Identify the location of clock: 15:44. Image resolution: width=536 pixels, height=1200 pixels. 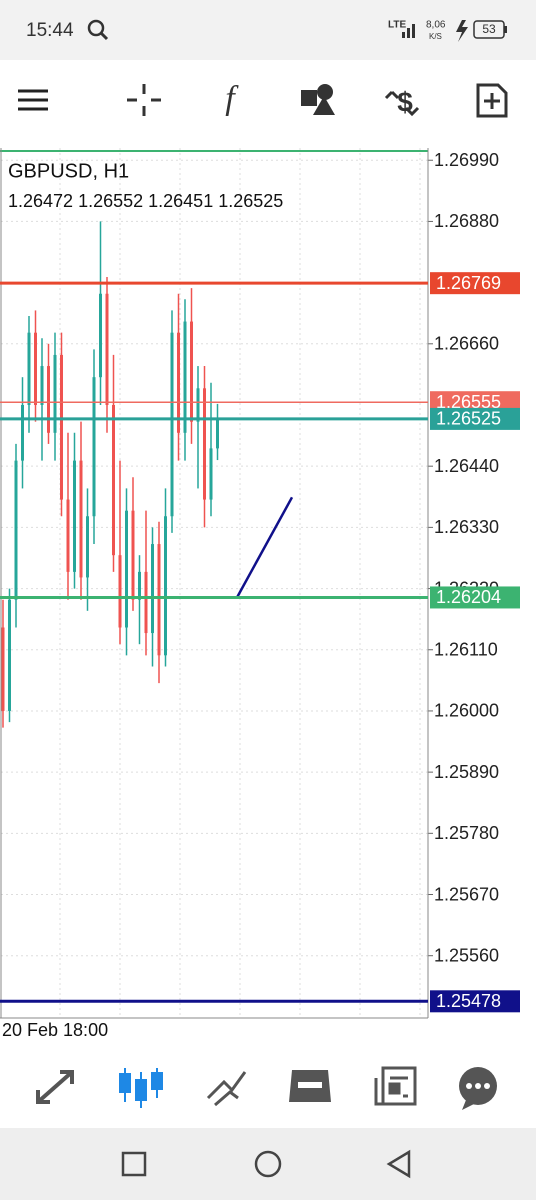
(50, 30).